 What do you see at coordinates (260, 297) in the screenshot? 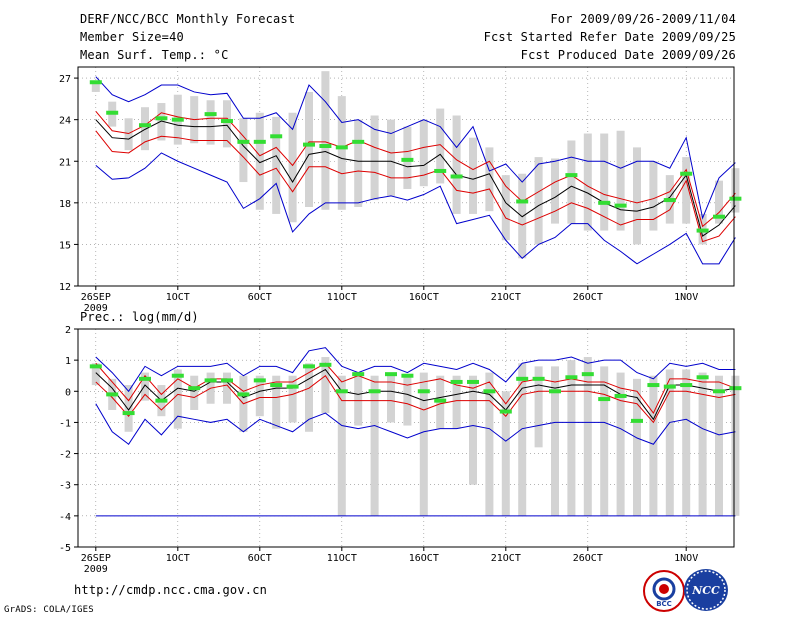
I see `x-tick-label: 6OCT` at bounding box center [260, 297].